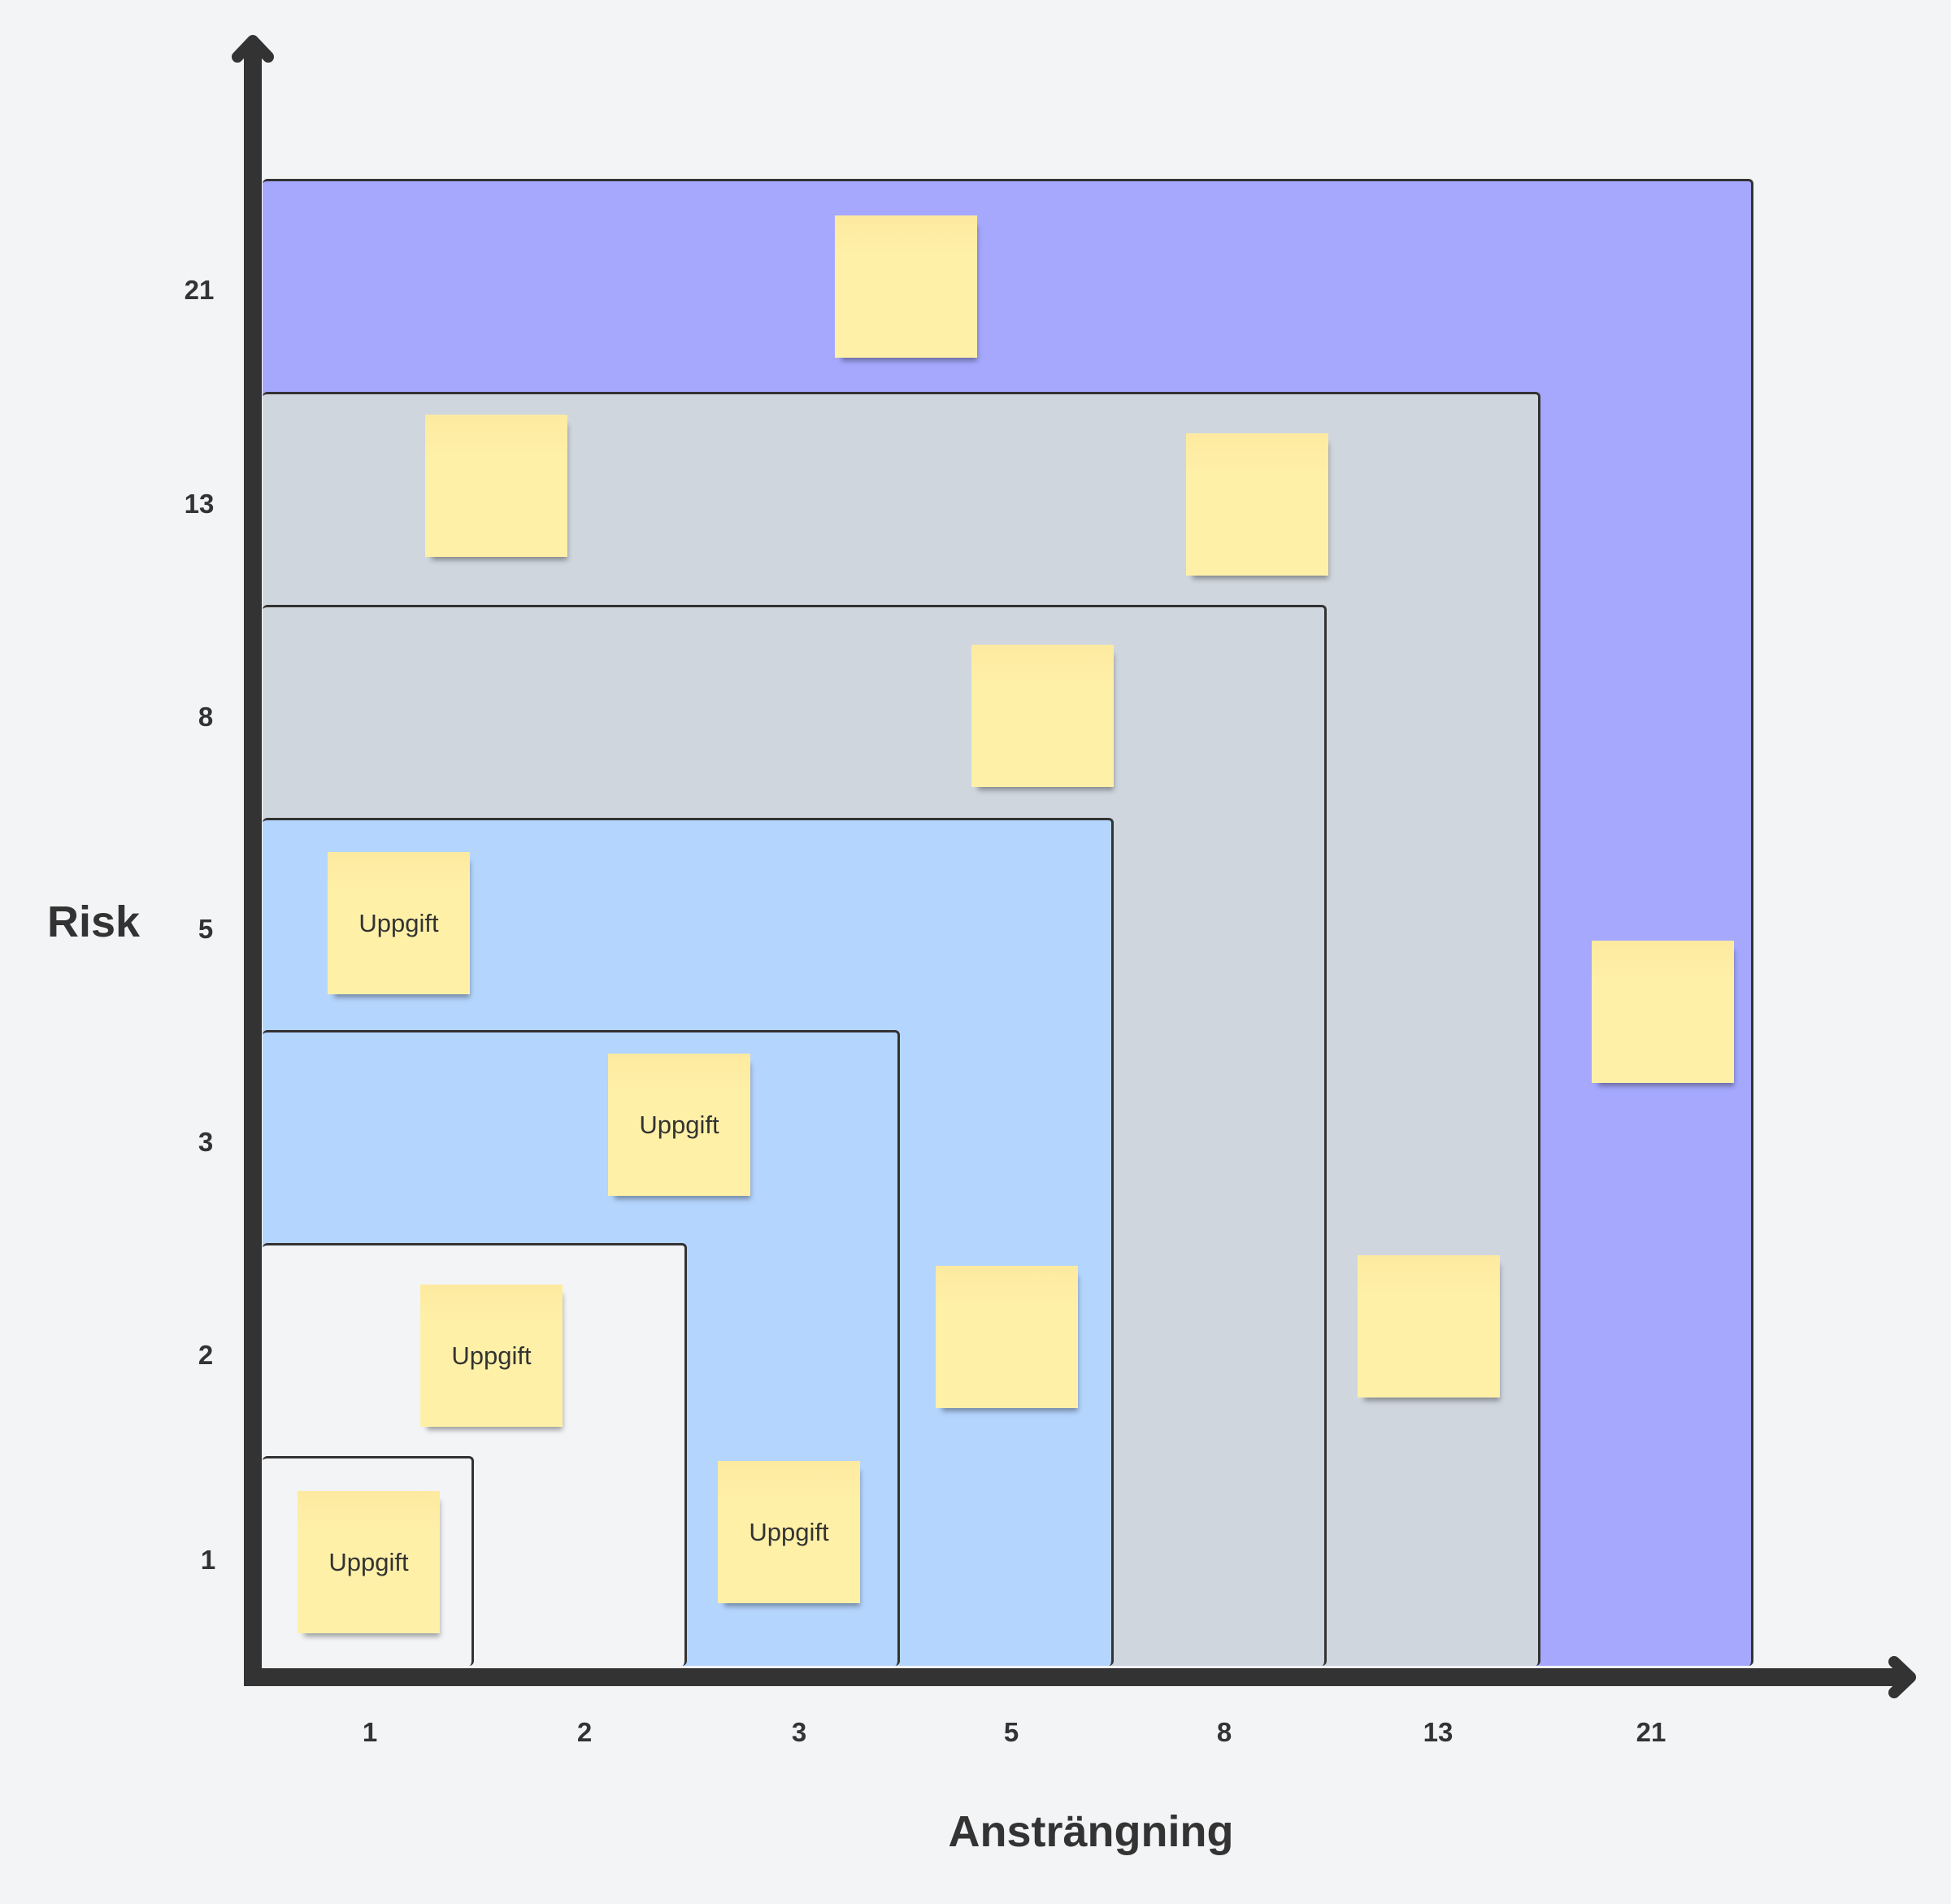  I want to click on y-tick-label: 8, so click(206, 717).